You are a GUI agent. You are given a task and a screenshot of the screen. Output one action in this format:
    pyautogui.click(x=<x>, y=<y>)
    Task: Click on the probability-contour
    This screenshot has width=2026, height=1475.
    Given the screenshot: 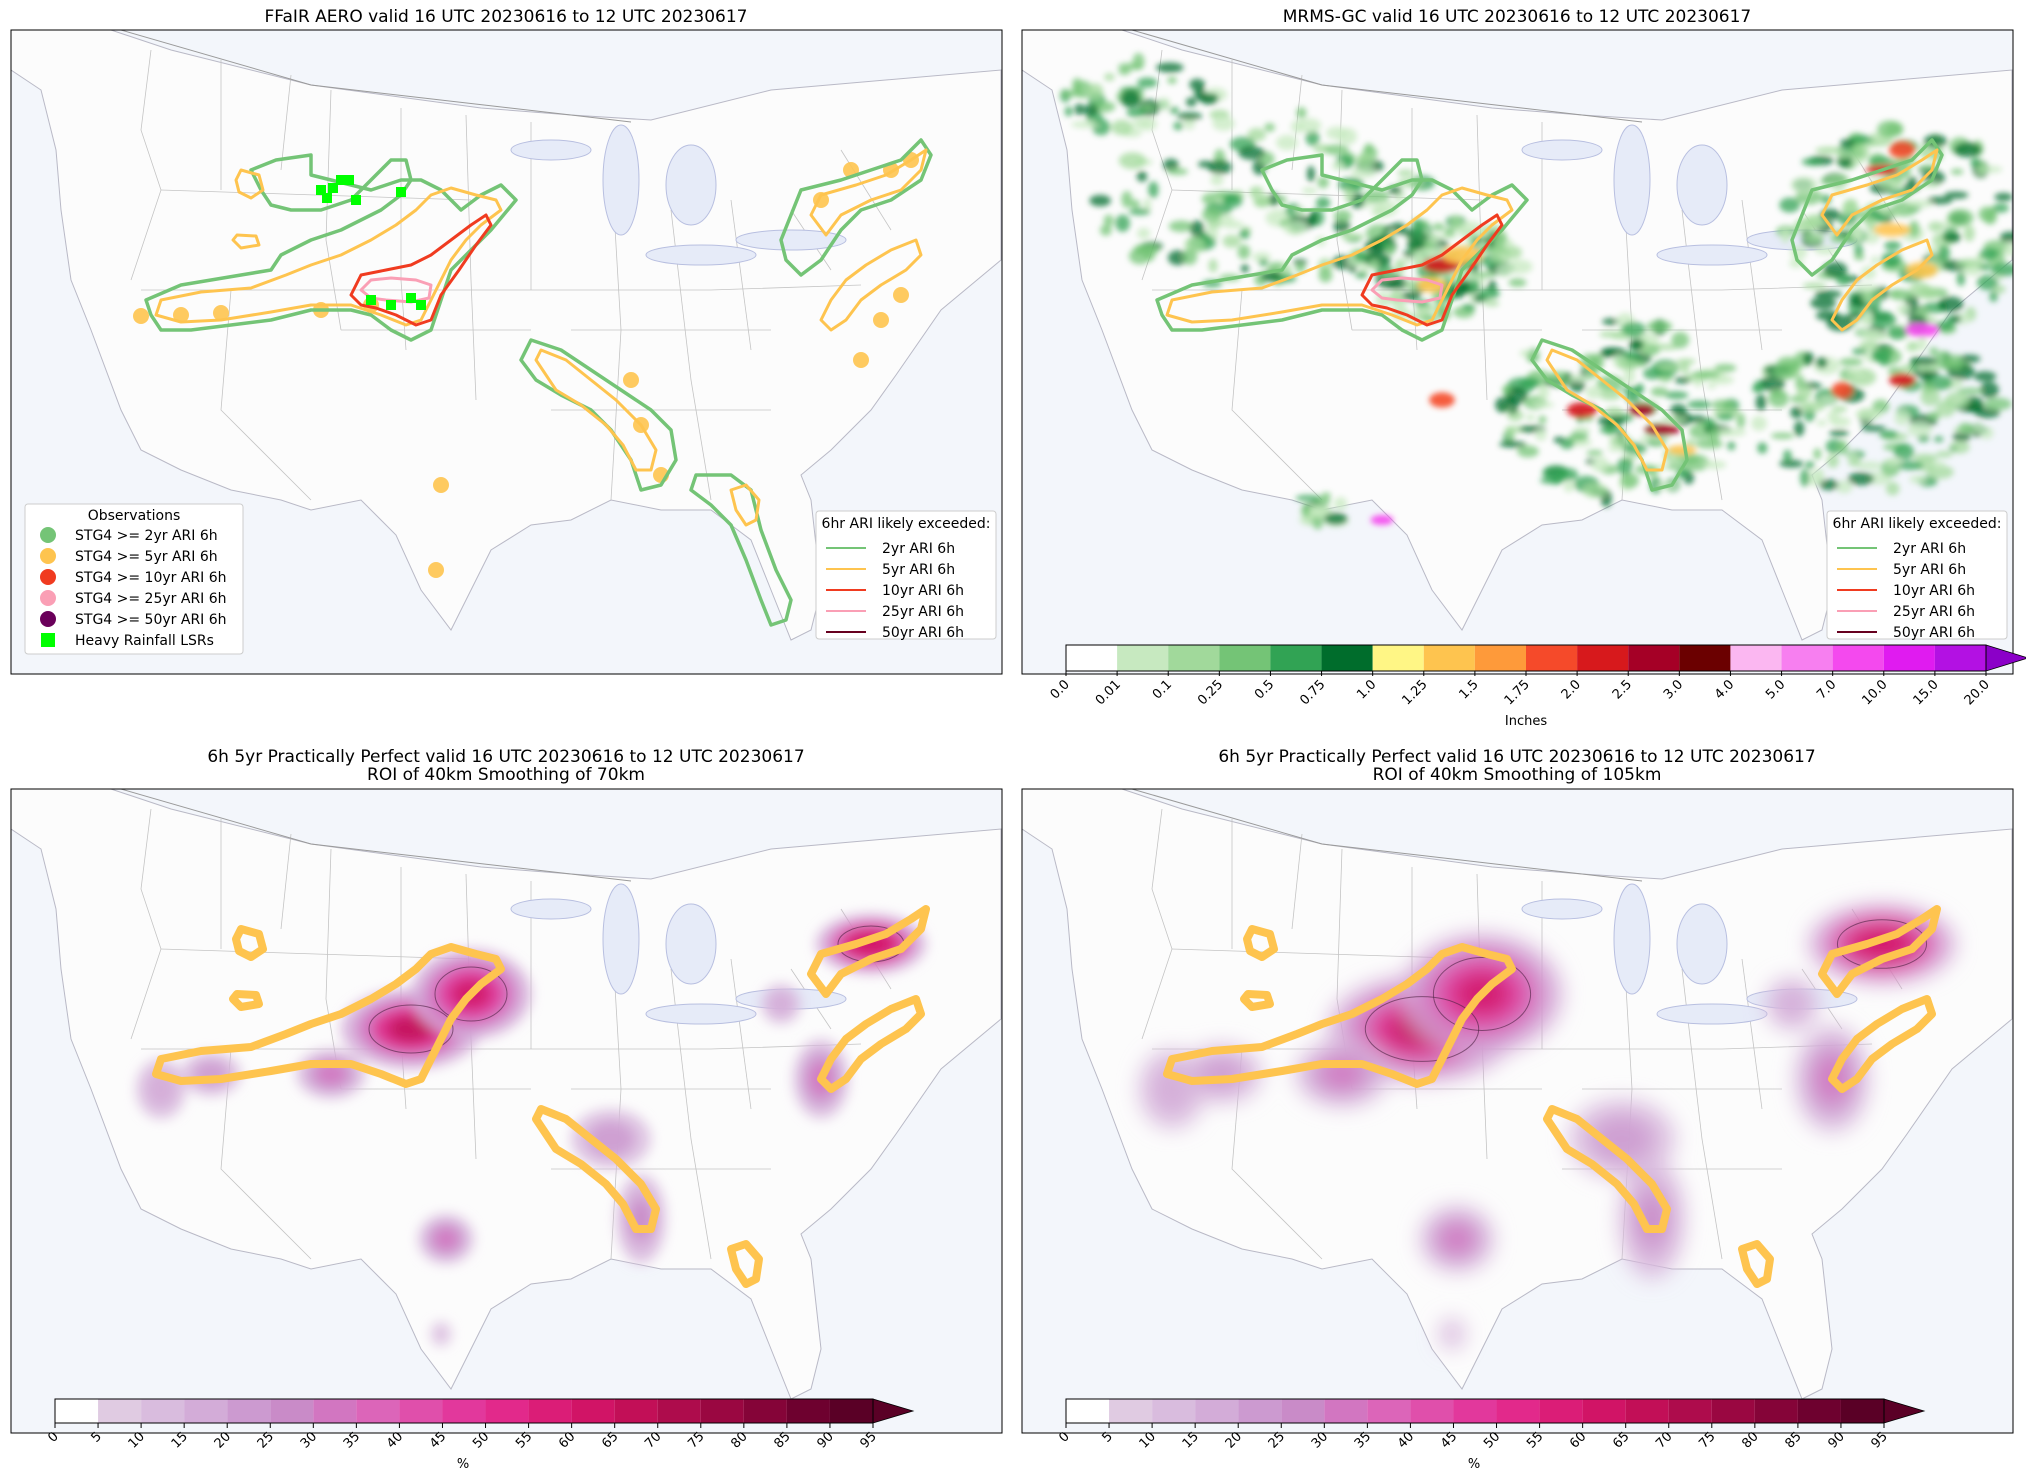 What is the action you would take?
    pyautogui.click(x=1482, y=994)
    